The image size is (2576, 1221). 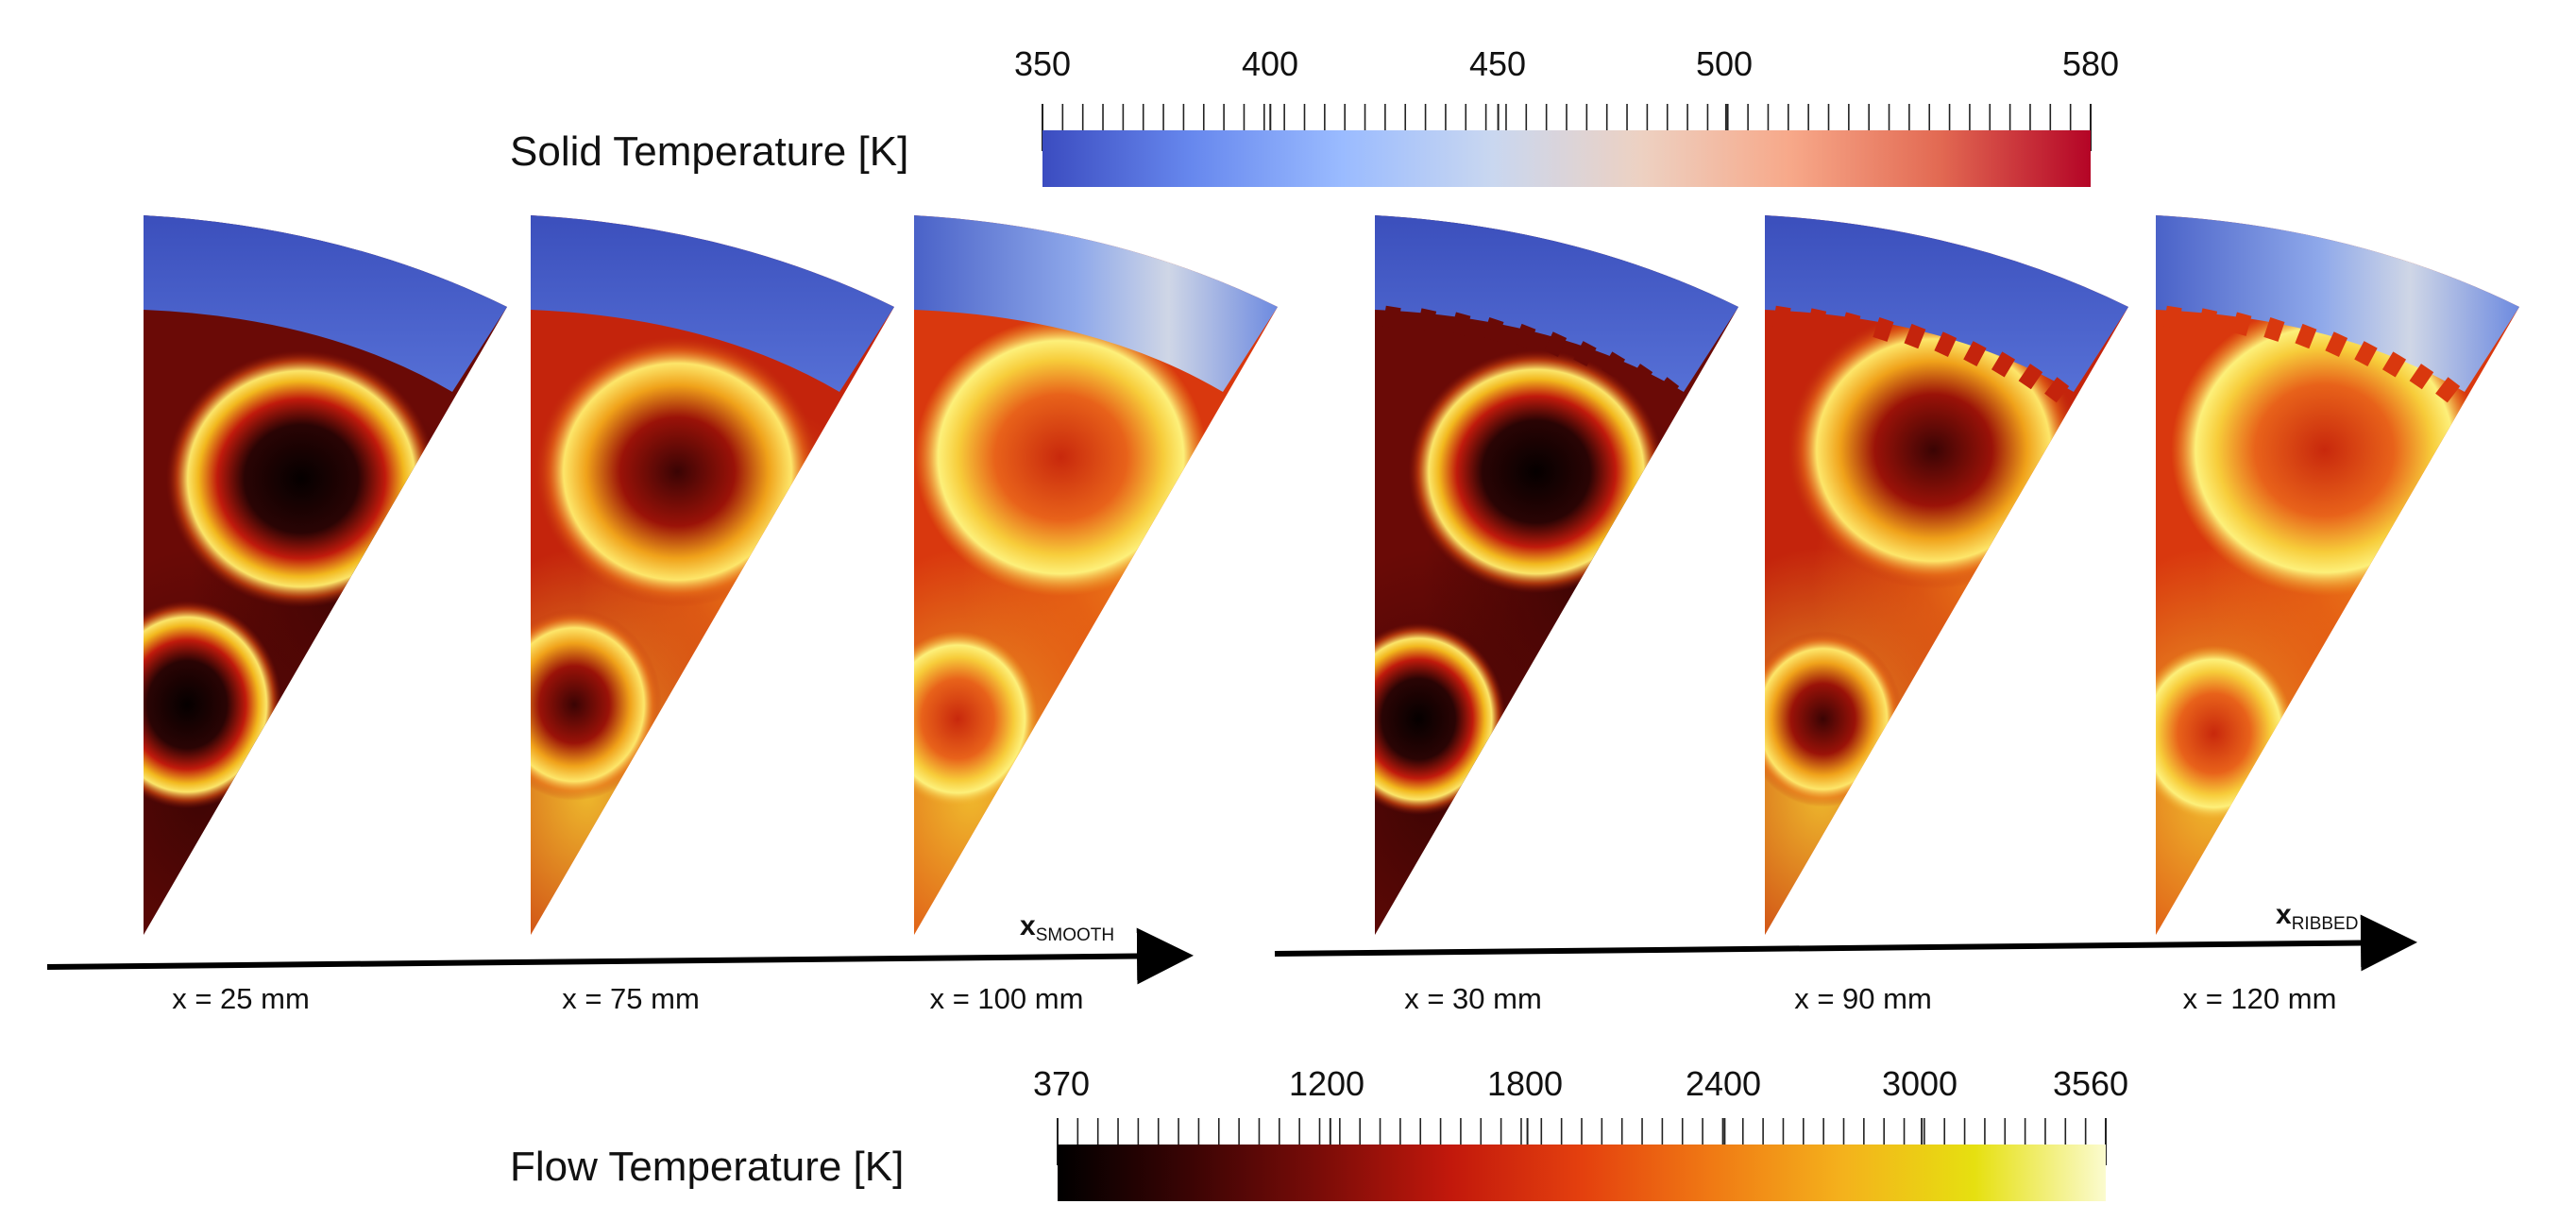 I want to click on position-label: x = 120 mm, so click(x=2260, y=998).